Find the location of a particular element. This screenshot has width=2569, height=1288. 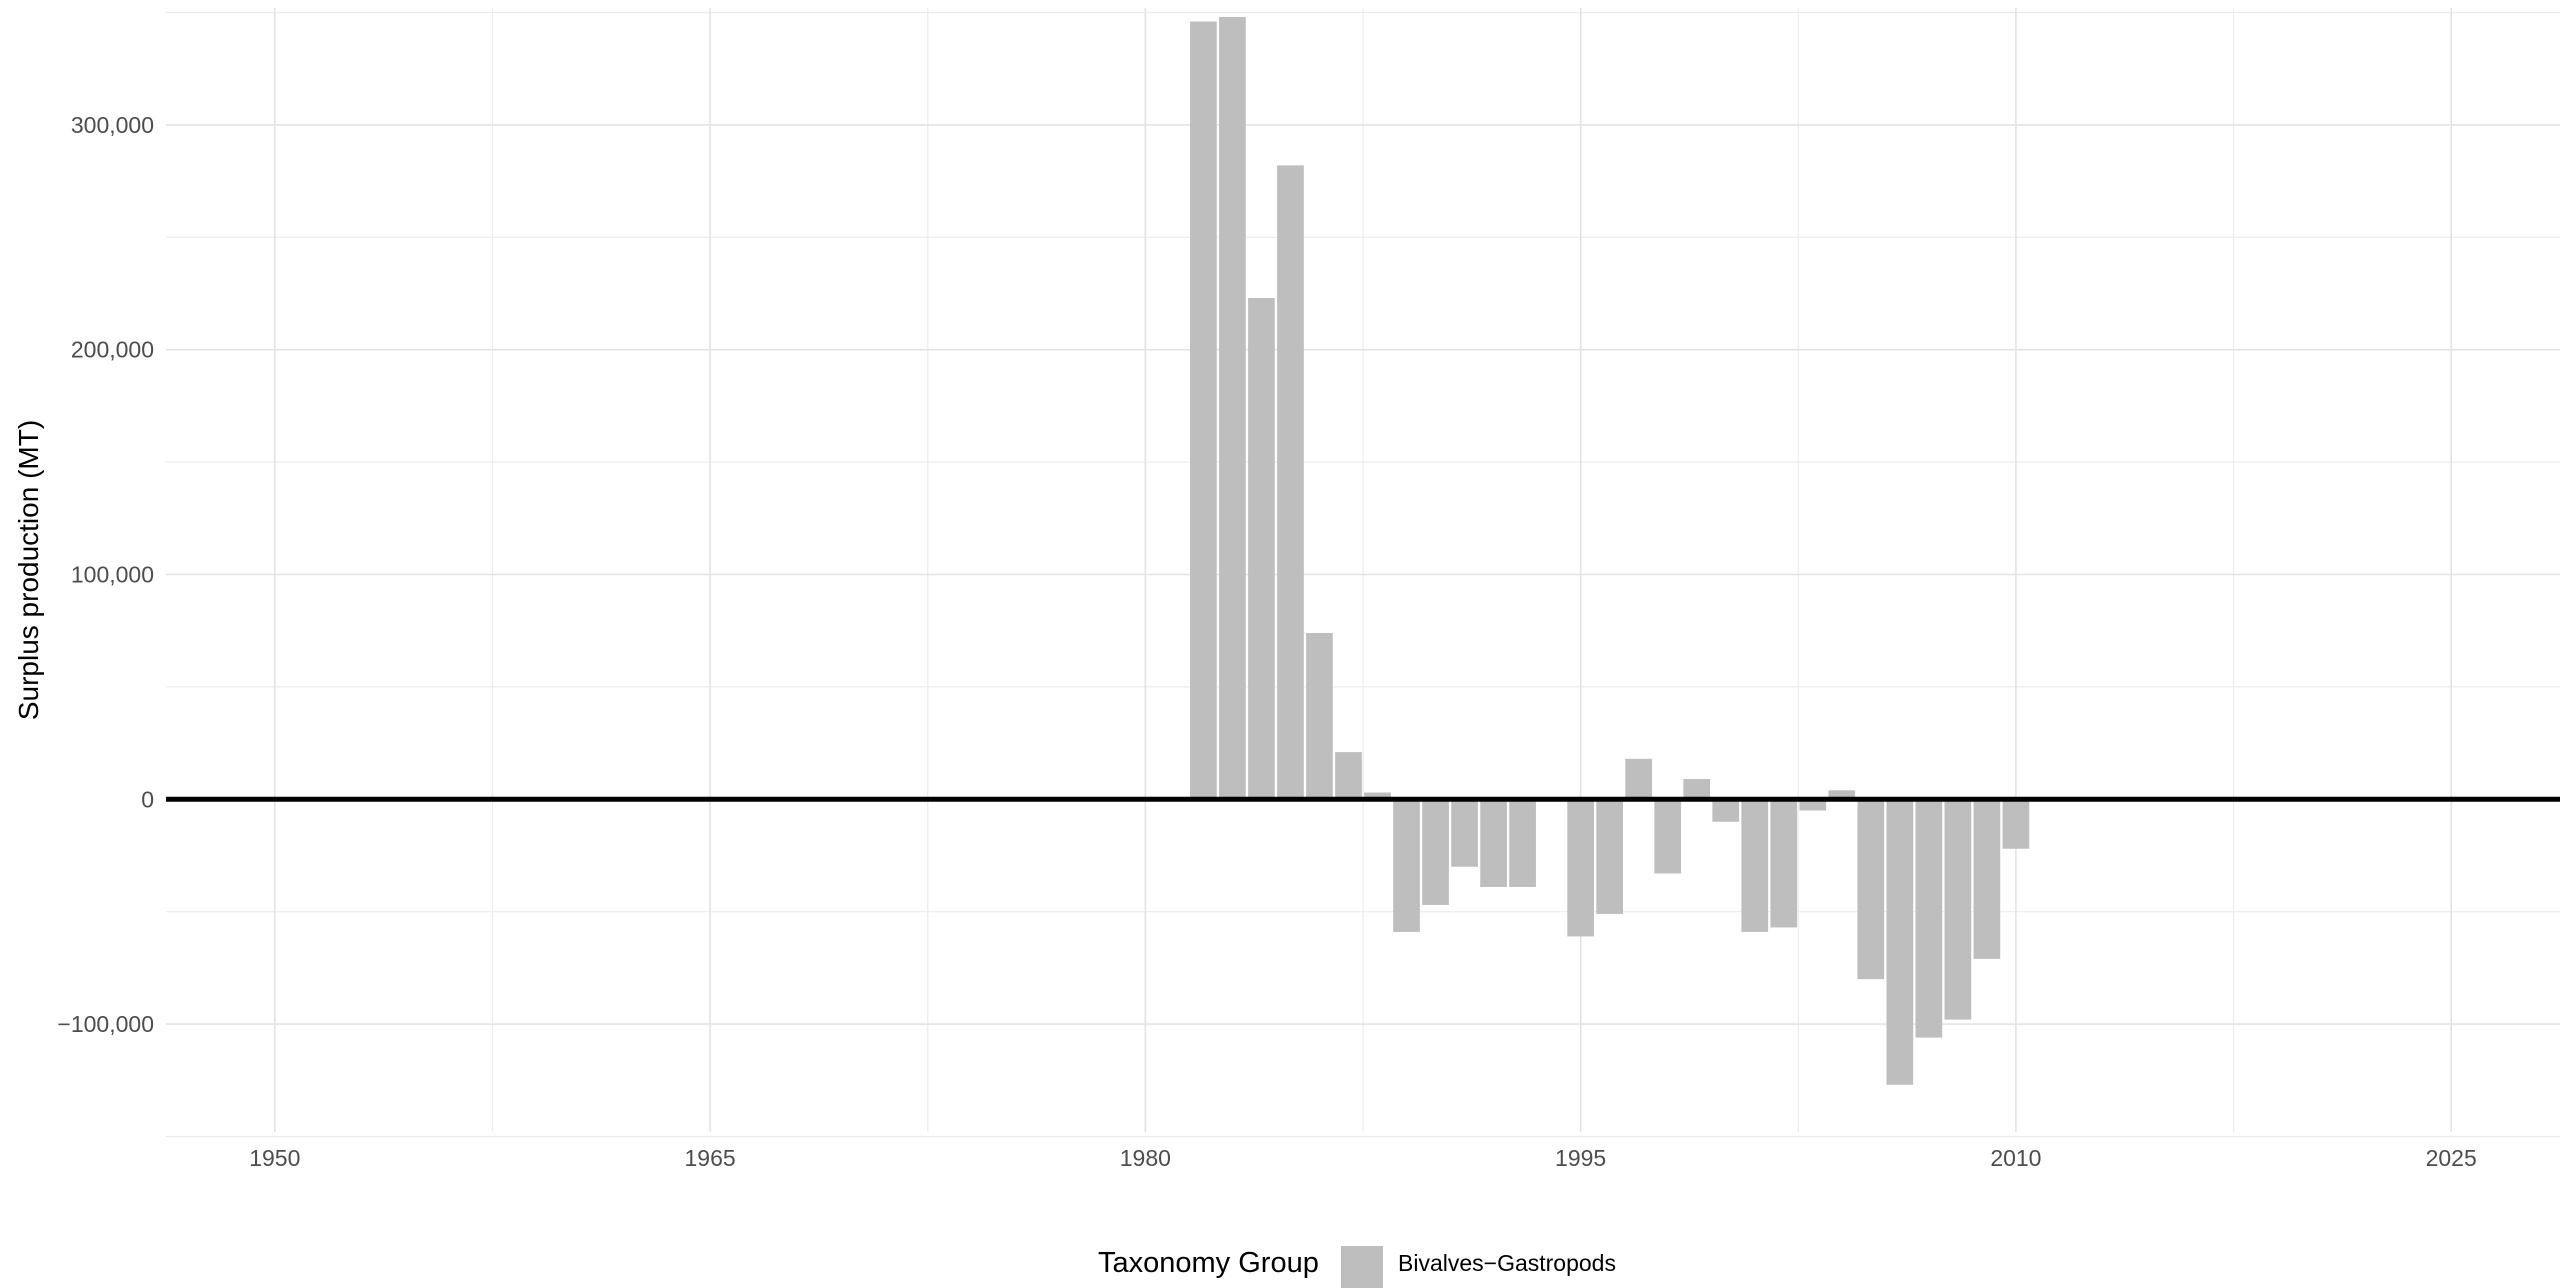

x-tick-label: 1980 is located at coordinates (1145, 1158).